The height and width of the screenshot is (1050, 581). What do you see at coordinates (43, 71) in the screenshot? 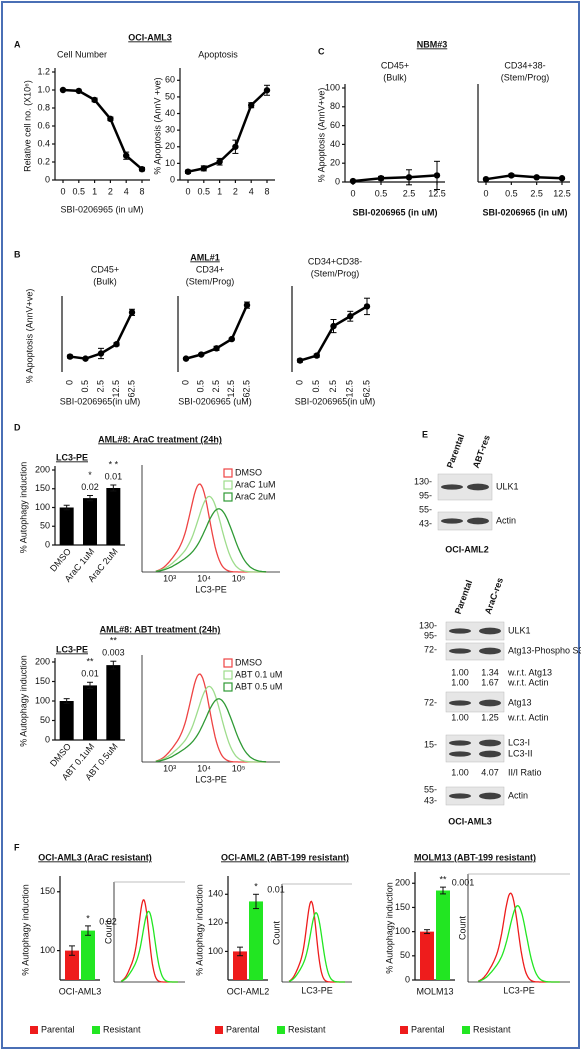
I see `y-tick-label: 1.2` at bounding box center [43, 71].